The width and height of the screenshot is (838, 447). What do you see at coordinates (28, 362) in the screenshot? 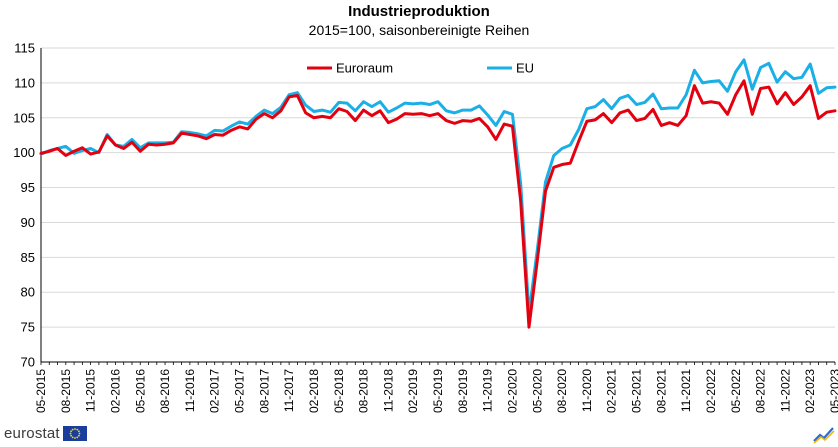
I see `y-tick-label: 70` at bounding box center [28, 362].